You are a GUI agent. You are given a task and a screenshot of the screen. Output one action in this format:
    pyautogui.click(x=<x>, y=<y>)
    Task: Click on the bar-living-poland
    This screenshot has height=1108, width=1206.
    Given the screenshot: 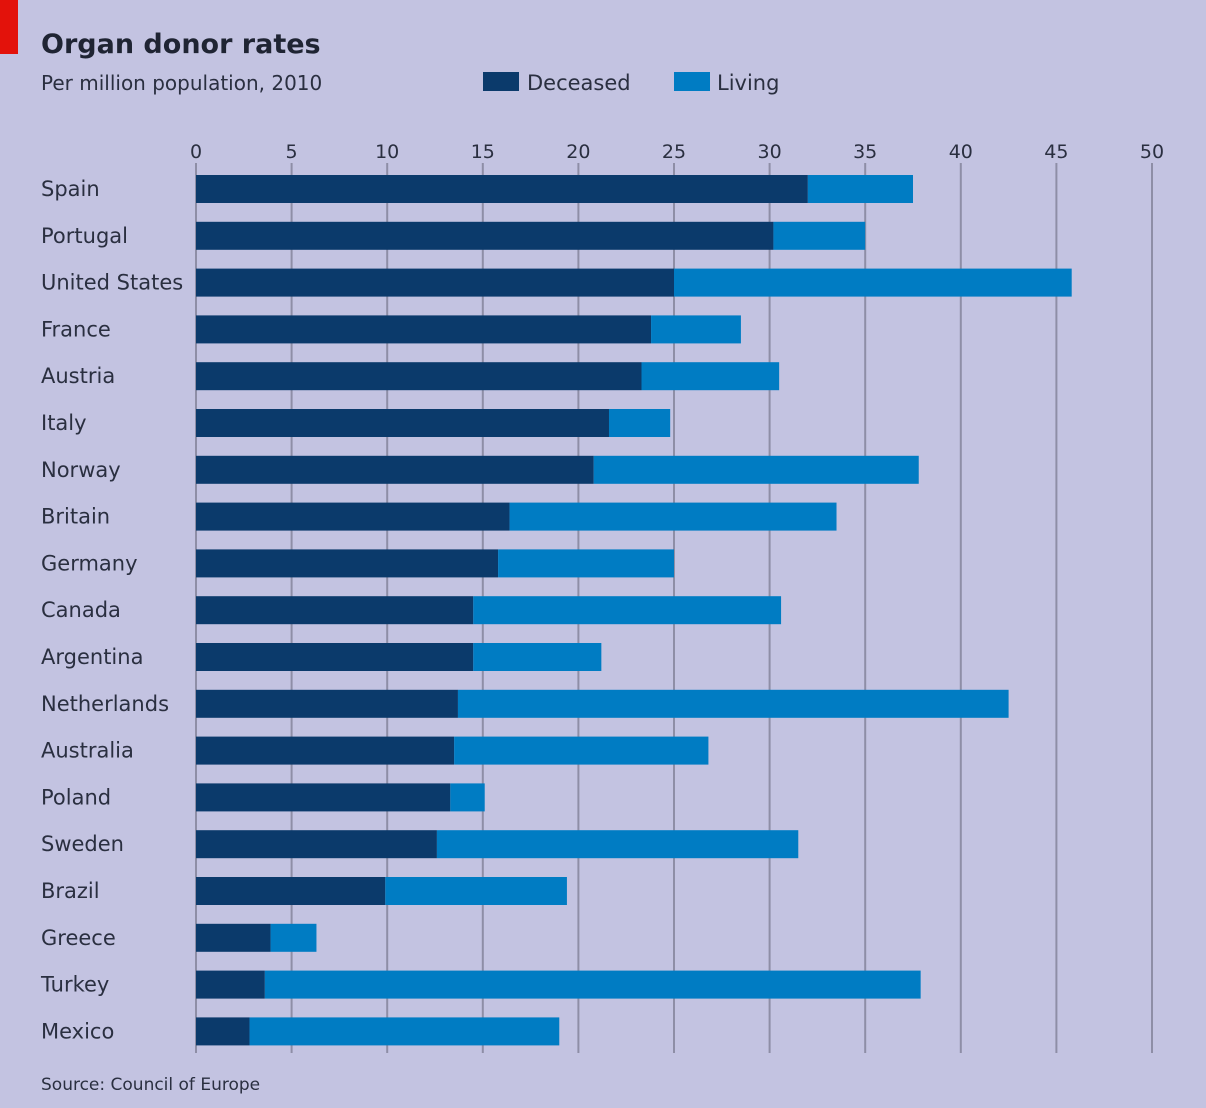 What is the action you would take?
    pyautogui.click(x=467, y=797)
    